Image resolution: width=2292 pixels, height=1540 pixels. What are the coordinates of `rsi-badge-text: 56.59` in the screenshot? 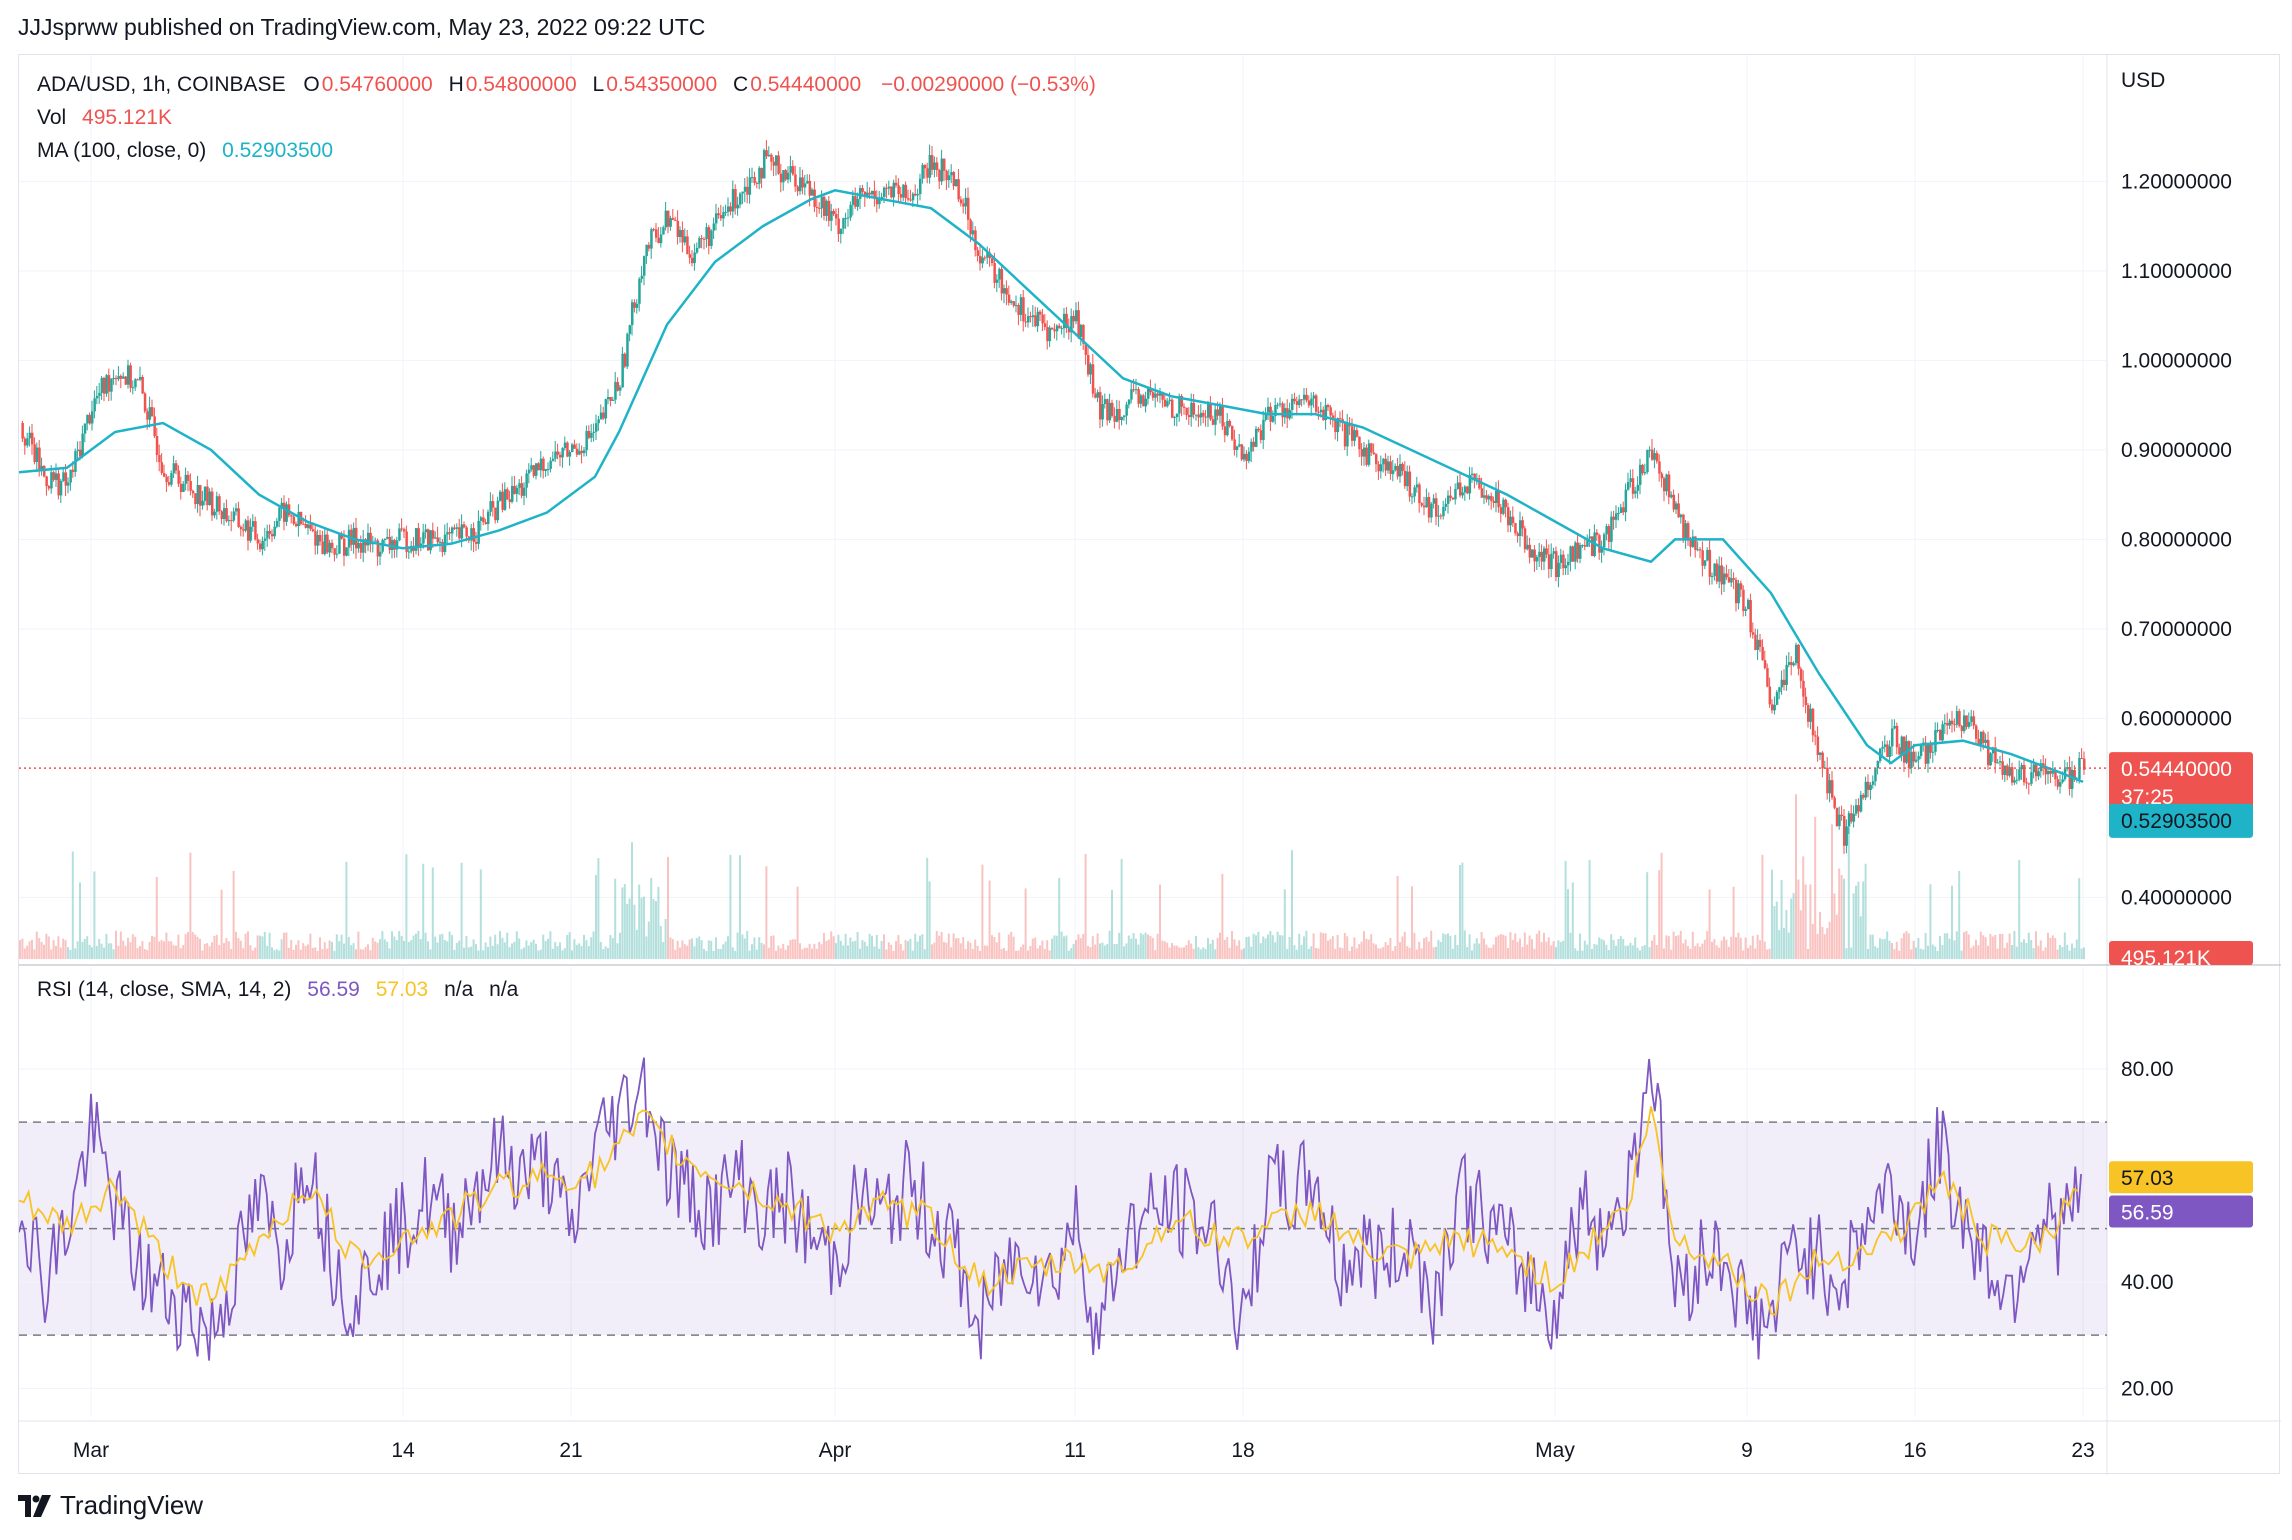 It's located at (2147, 1213).